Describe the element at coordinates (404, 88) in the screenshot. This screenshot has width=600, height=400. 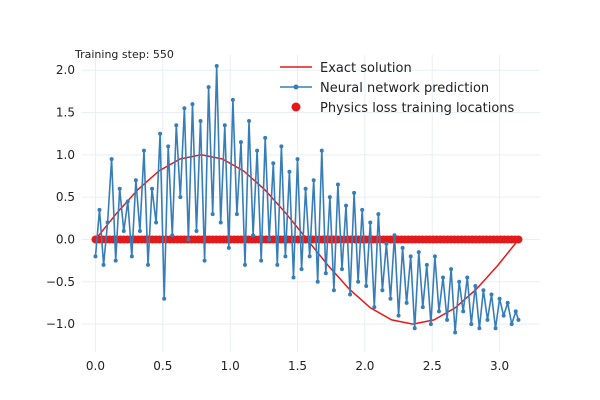
I see `legend-label: Neural network prediction` at that location.